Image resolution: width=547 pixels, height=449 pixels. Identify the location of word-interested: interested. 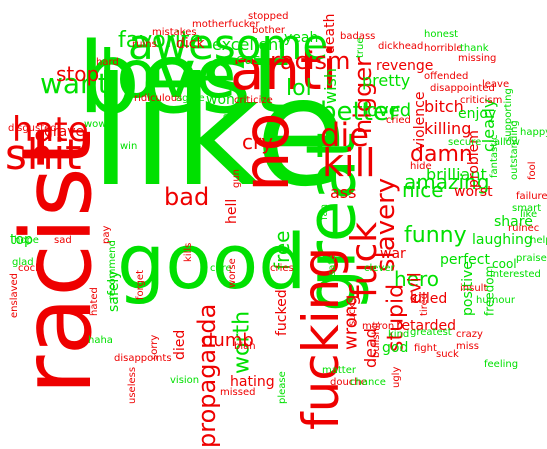
(515, 274).